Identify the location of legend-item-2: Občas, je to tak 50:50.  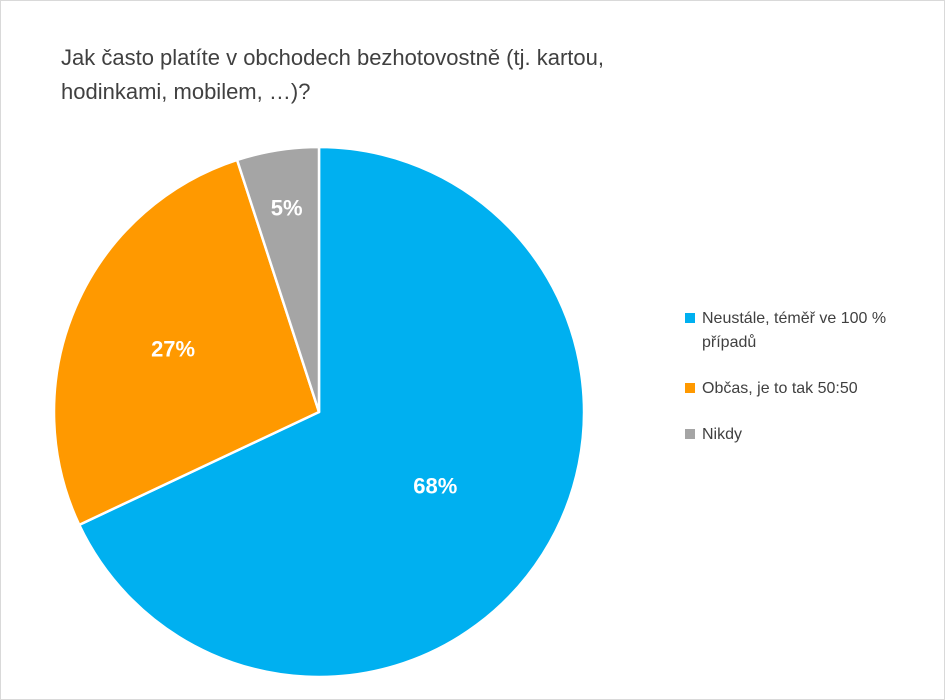
(810, 389).